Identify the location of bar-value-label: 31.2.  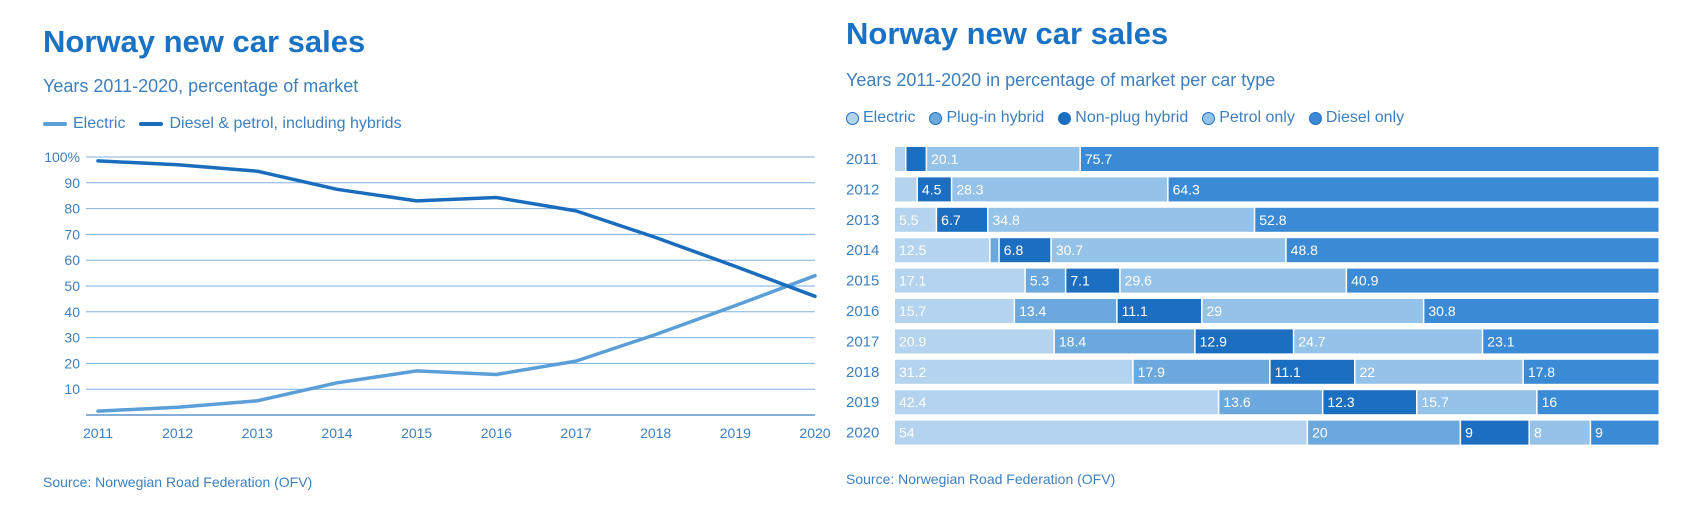
(912, 372).